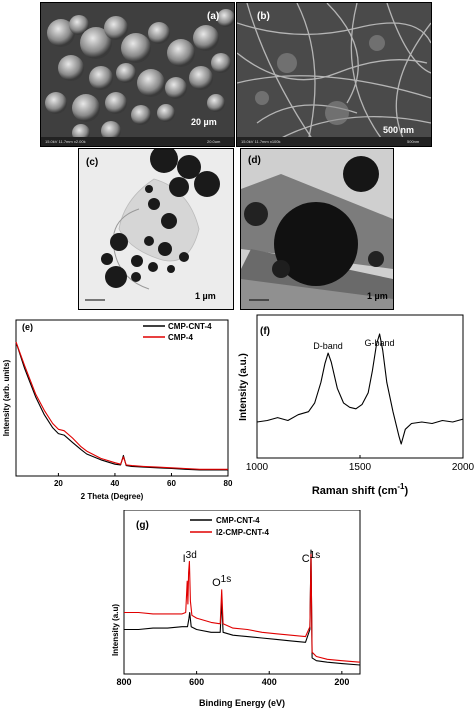  What do you see at coordinates (269, 682) in the screenshot?
I see `g-xtick-label-400: 400` at bounding box center [269, 682].